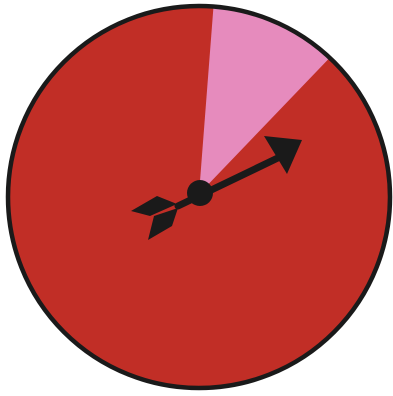  I want to click on spinner-pivot, so click(200, 193).